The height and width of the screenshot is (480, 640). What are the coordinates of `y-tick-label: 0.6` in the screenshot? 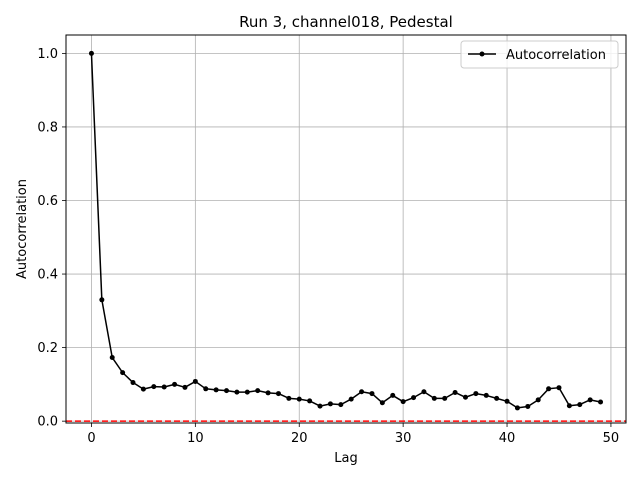 It's located at (47, 201).